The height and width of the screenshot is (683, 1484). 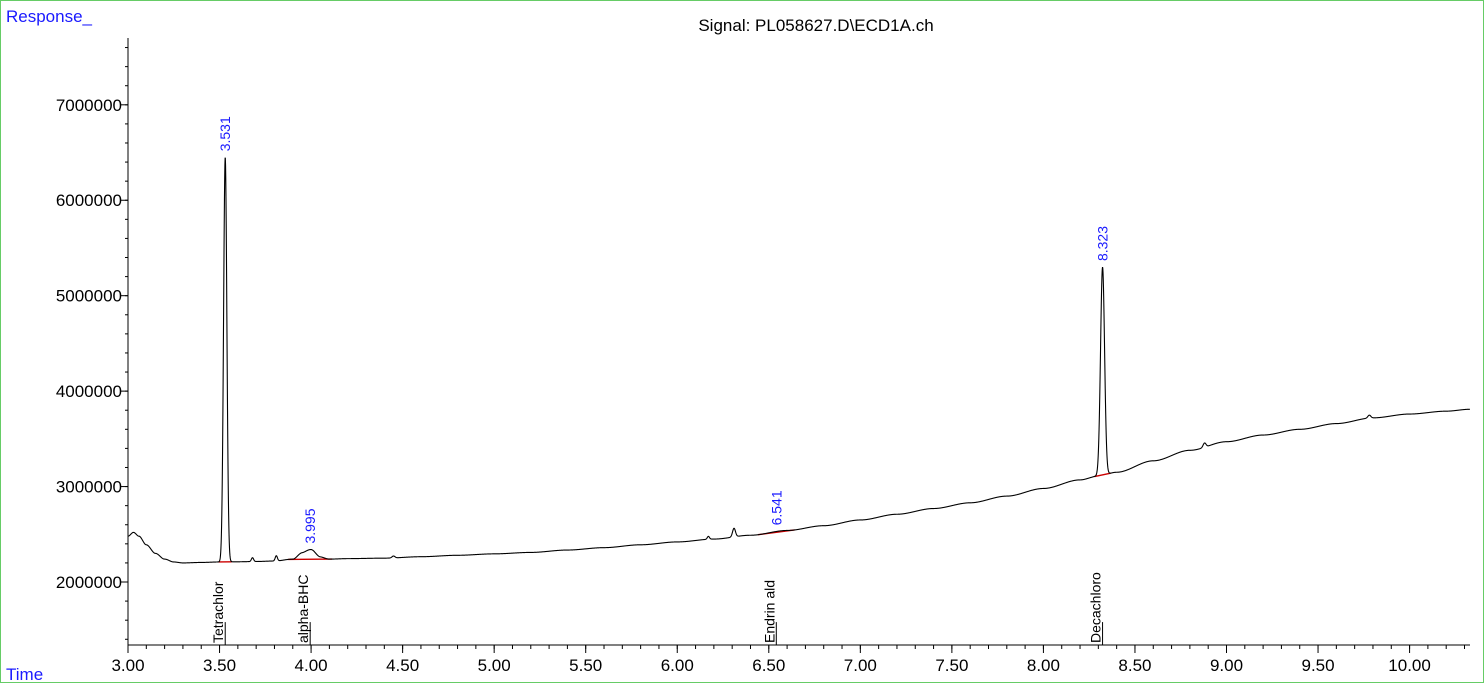 I want to click on retention-time-label: 8.323, so click(x=1103, y=243).